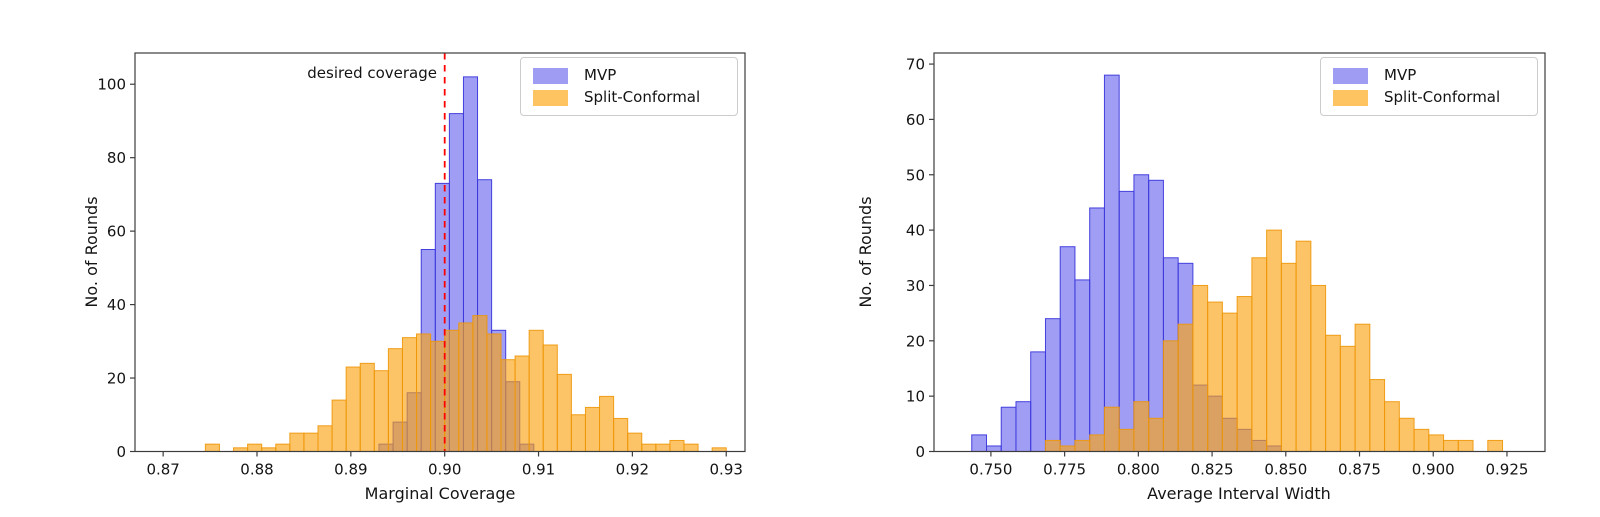  I want to click on x-tick-label: 0.875, so click(1359, 470).